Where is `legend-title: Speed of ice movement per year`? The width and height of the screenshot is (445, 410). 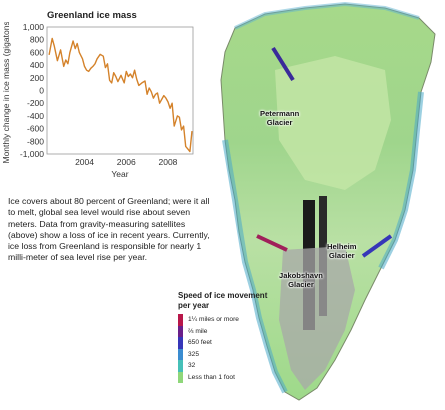 legend-title: Speed of ice movement per year is located at coordinates (223, 300).